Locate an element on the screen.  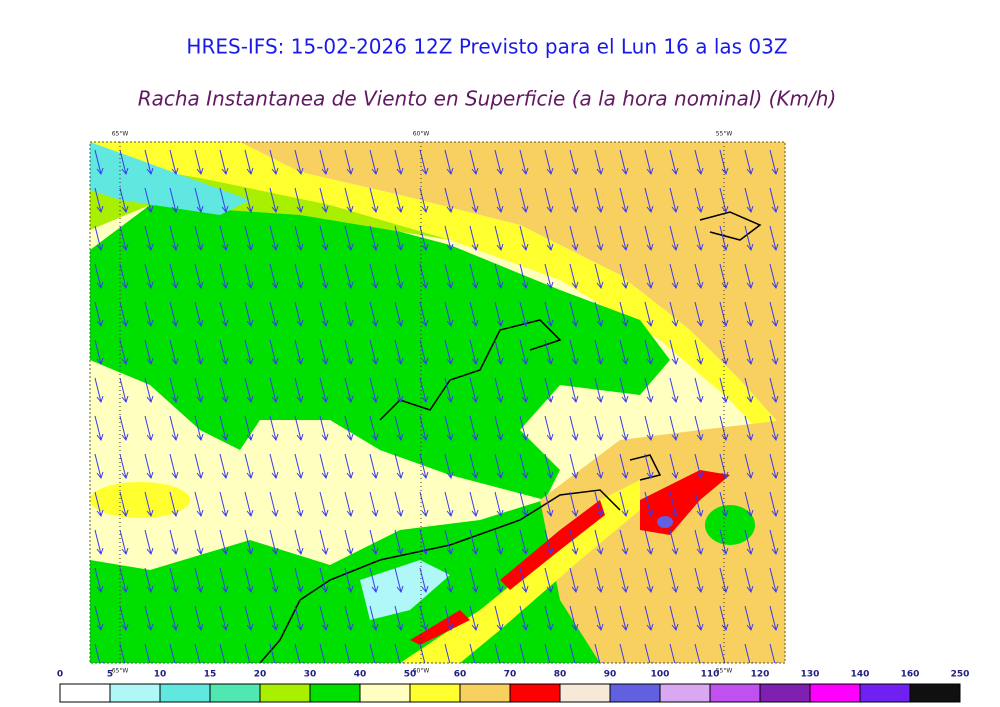
colorbar-label: 50 is located at coordinates (410, 675).